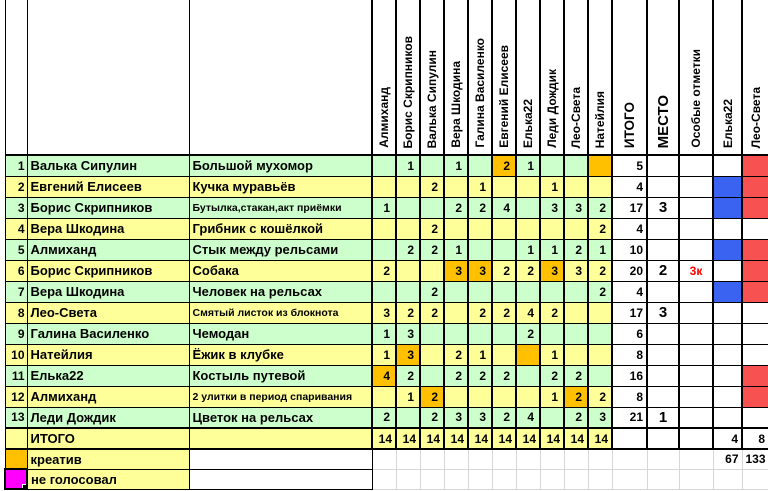 The width and height of the screenshot is (768, 491). Describe the element at coordinates (16, 165) in the screenshot. I see `row-number-cell: 1` at that location.